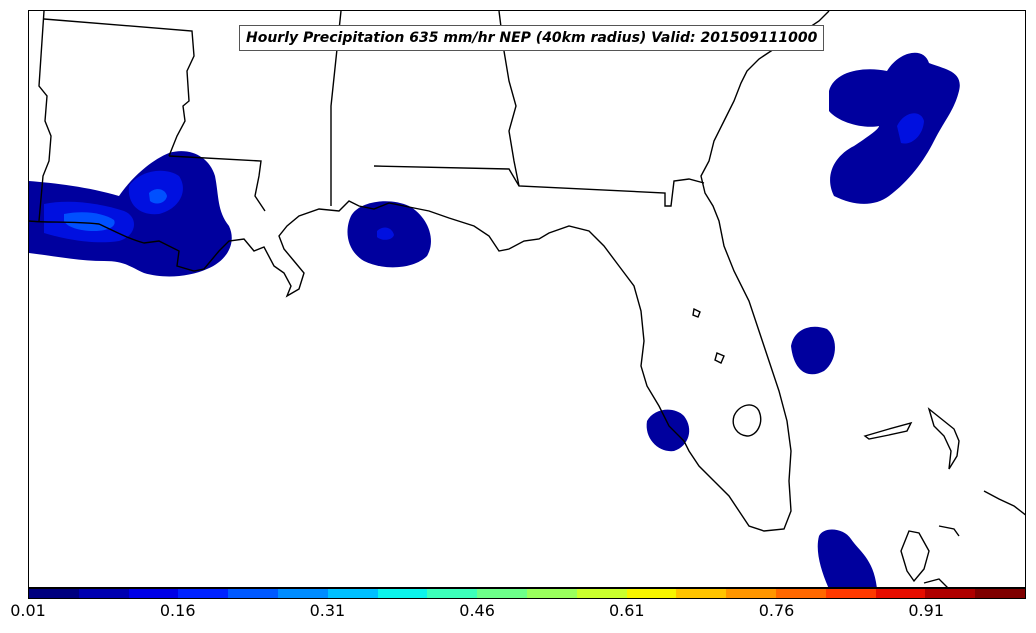  Describe the element at coordinates (509, 99) in the screenshot. I see `state-boundary-ga-al` at that location.